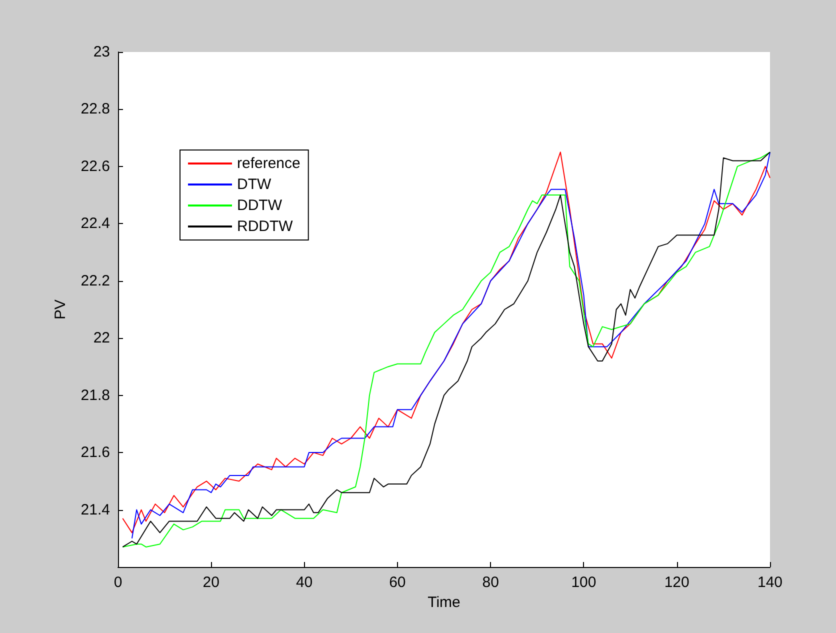 Image resolution: width=836 pixels, height=633 pixels. What do you see at coordinates (211, 582) in the screenshot?
I see `x-tick-label: 20` at bounding box center [211, 582].